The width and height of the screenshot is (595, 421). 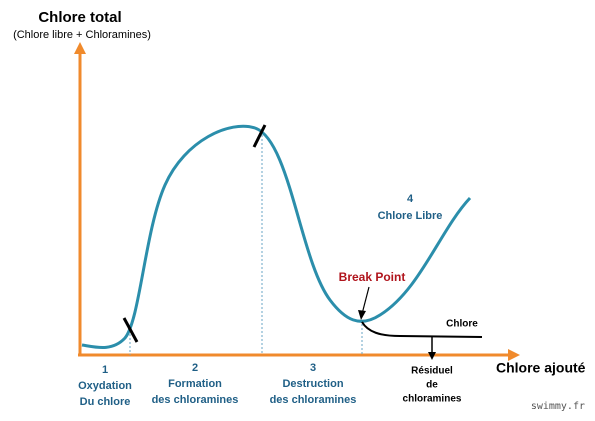 What do you see at coordinates (422, 329) in the screenshot?
I see `combined-chlorine-curve` at bounding box center [422, 329].